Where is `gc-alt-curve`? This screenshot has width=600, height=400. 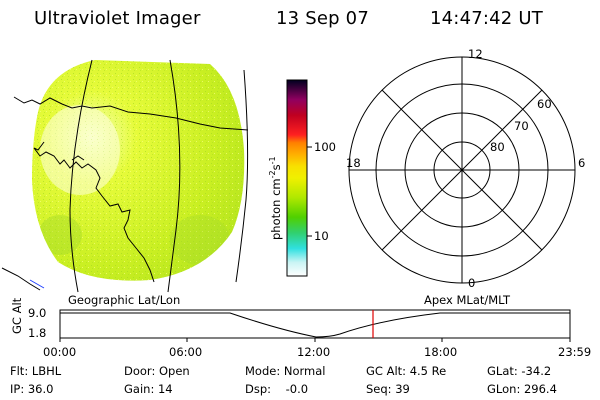
gc-alt-curve is located at coordinates (315, 325).